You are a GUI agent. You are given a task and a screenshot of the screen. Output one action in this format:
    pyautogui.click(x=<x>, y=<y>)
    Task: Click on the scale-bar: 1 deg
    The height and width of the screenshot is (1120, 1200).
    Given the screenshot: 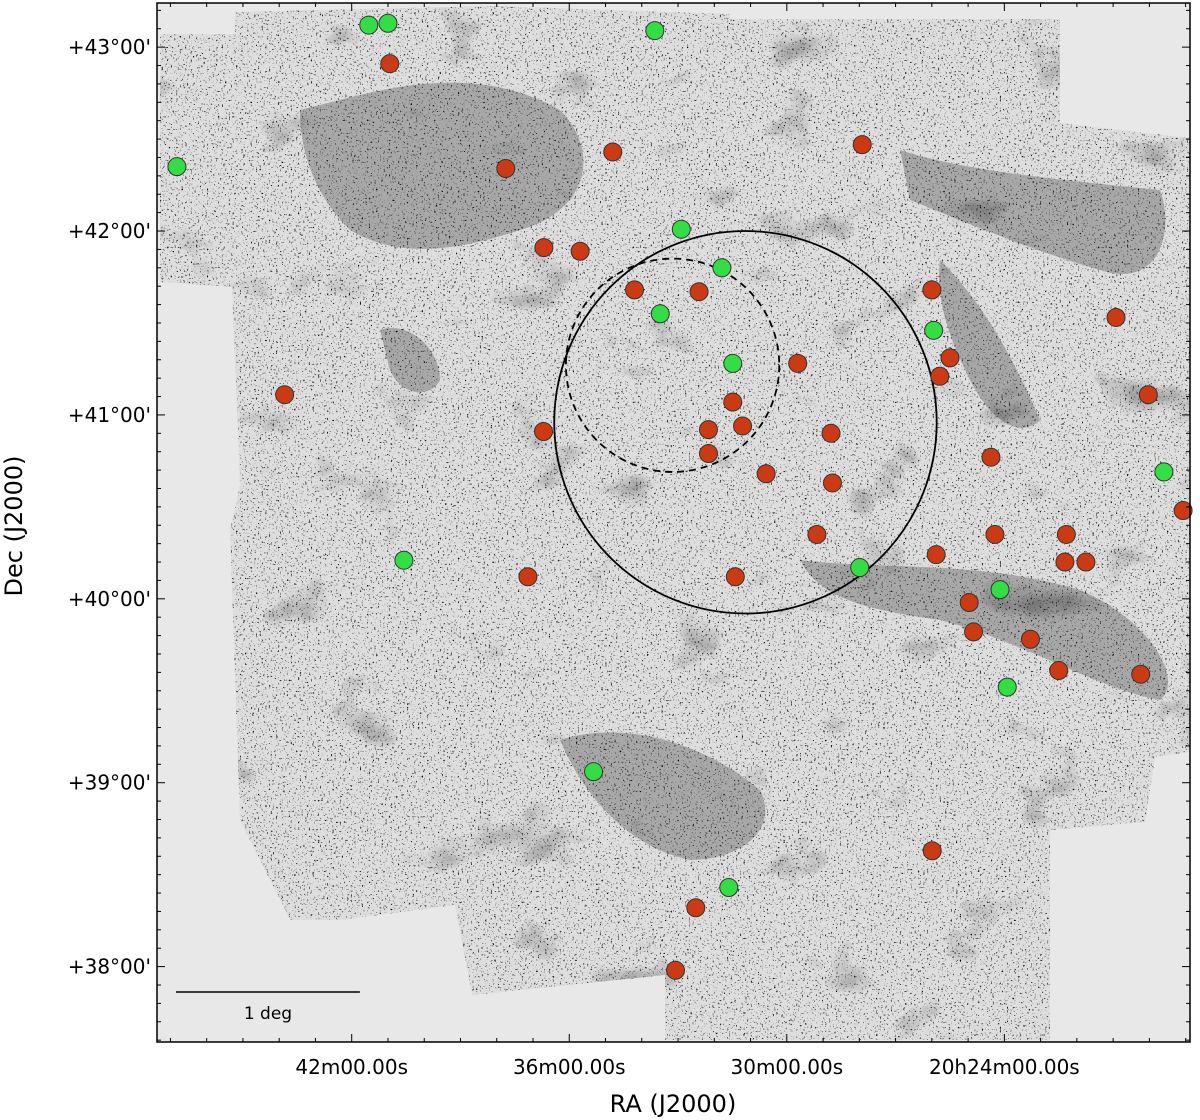 What is the action you would take?
    pyautogui.click(x=268, y=1007)
    